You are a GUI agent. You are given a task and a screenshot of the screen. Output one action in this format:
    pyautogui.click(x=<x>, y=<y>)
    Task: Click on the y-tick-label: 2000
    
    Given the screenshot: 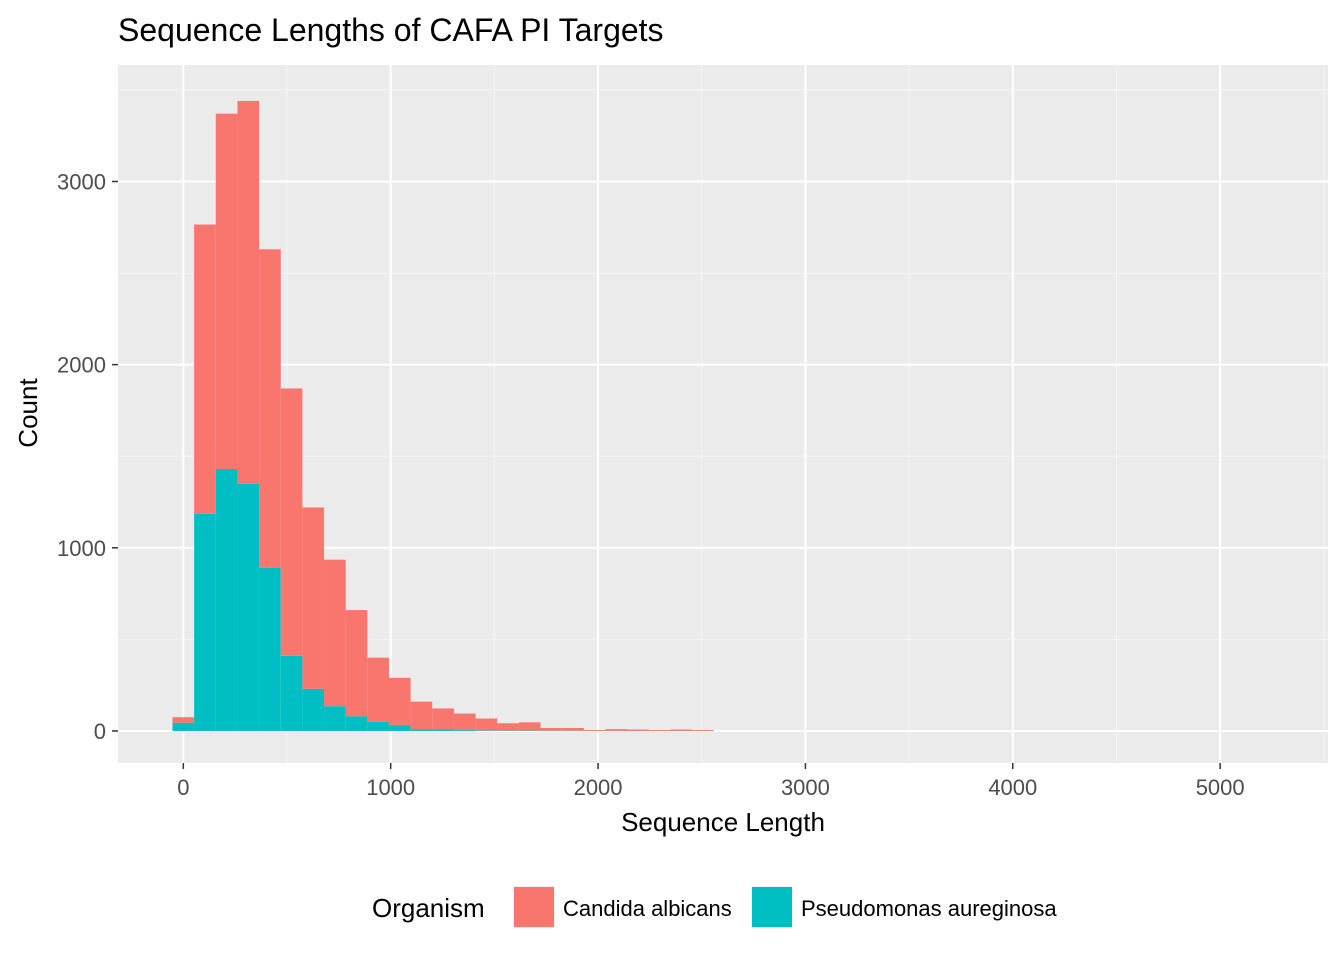 What is the action you would take?
    pyautogui.click(x=81, y=365)
    